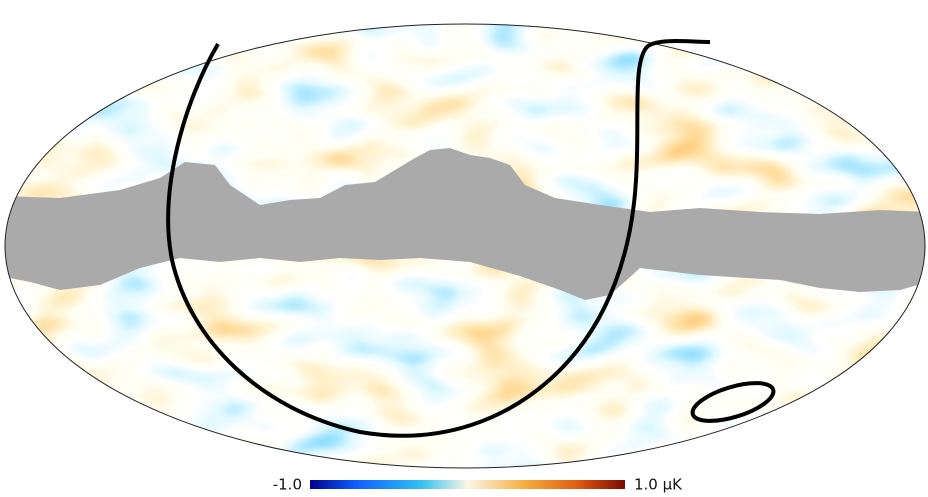 This screenshot has width=928, height=497. I want to click on colorbar-min-label: -1.0, so click(287, 485).